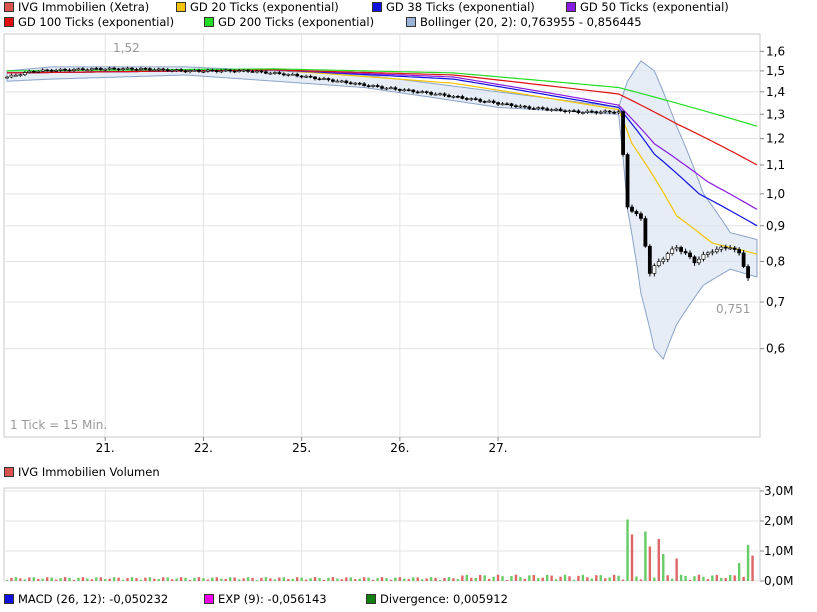  I want to click on legend-label: Bollinger (20, 2): 0,763955 - 0,856445, so click(531, 22).